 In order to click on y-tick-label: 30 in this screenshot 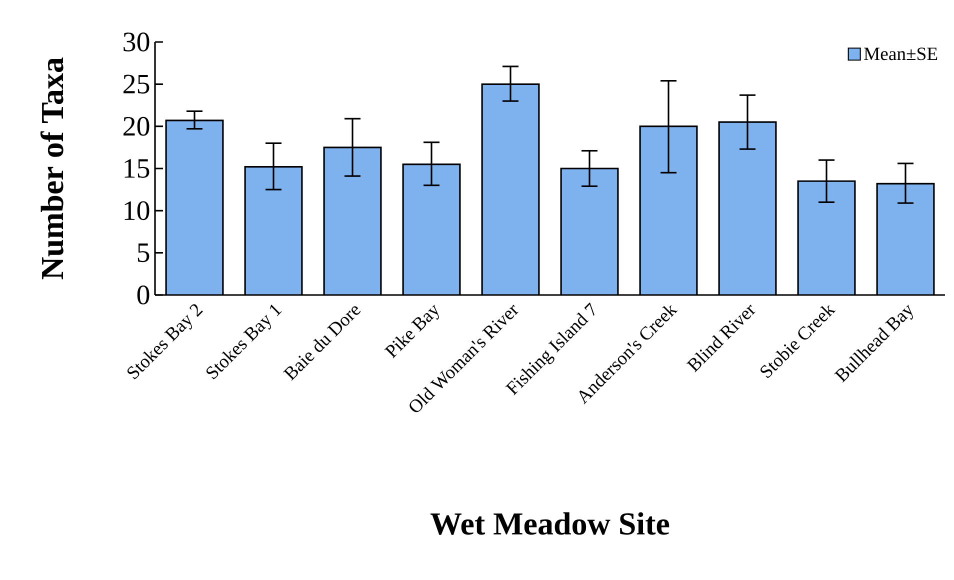, I will do `click(137, 42)`.